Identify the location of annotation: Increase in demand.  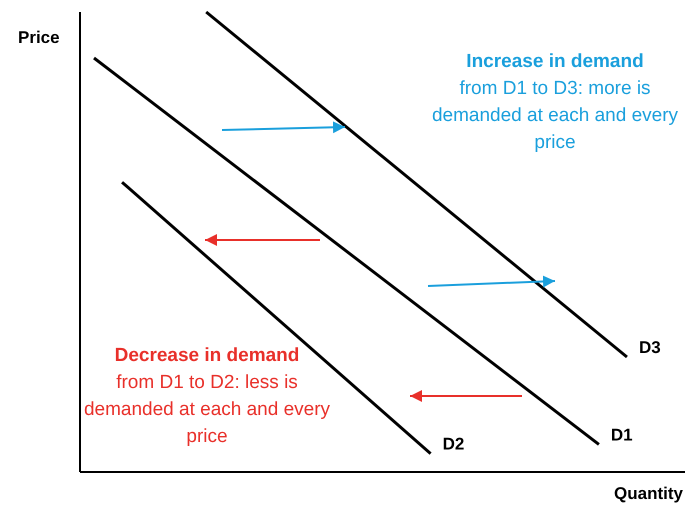
(555, 62).